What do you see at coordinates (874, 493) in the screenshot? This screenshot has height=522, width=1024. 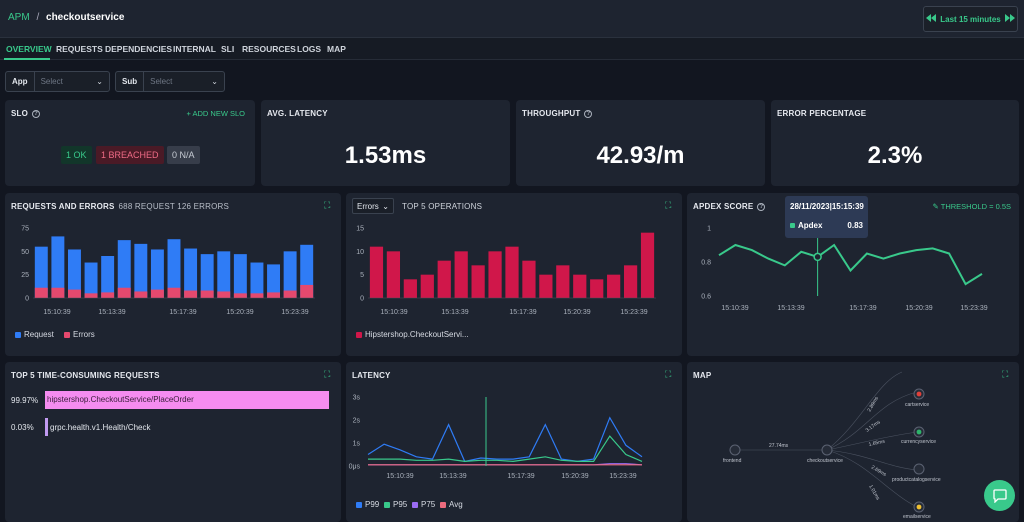 I see `map-edge-label: 1.01ms` at bounding box center [874, 493].